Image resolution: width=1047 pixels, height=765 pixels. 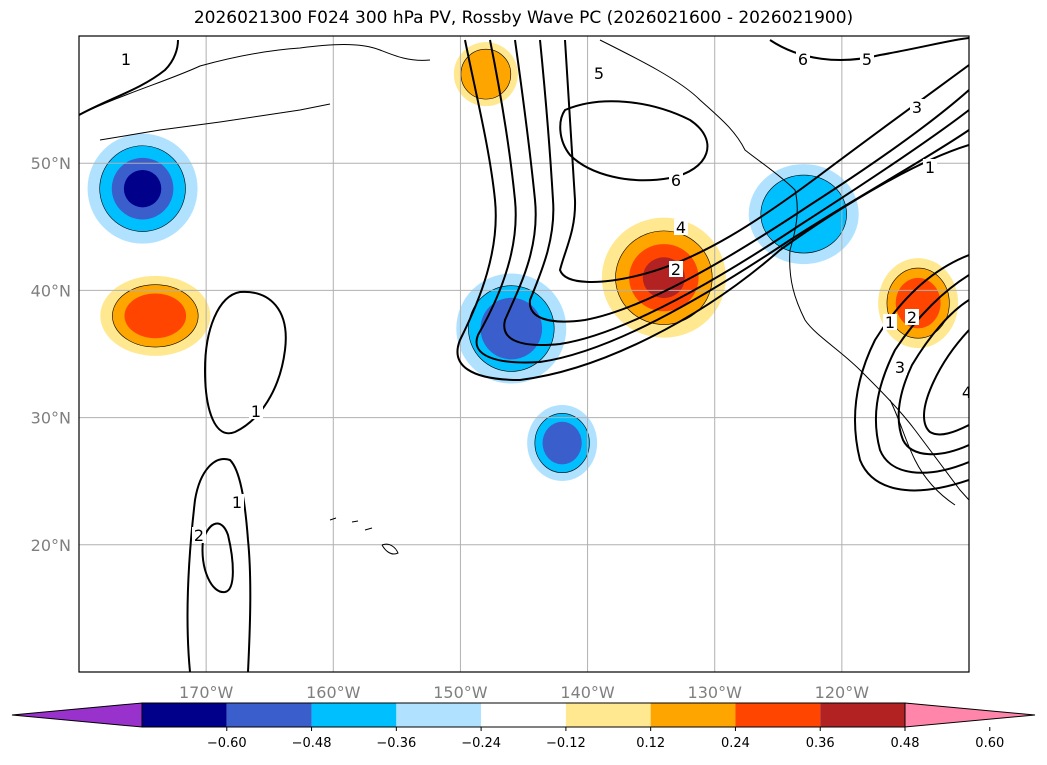 I want to click on colorbar-tick-label: 0.48, so click(x=905, y=743).